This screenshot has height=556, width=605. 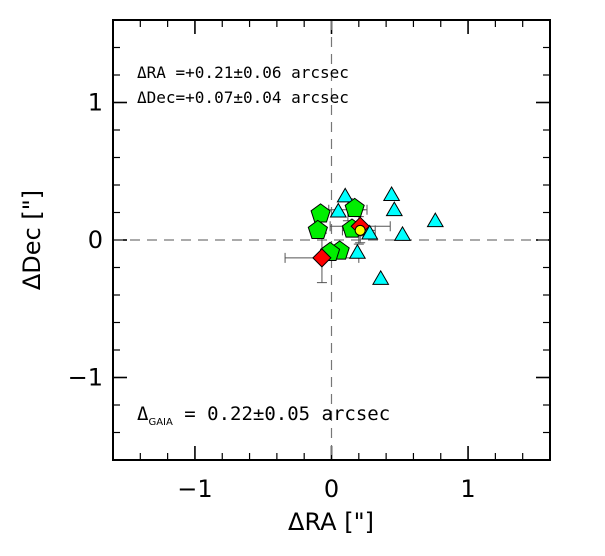 I want to click on annotation-gaia: ΔGAIA = 0.22±0.05 arcsec, so click(x=263, y=415).